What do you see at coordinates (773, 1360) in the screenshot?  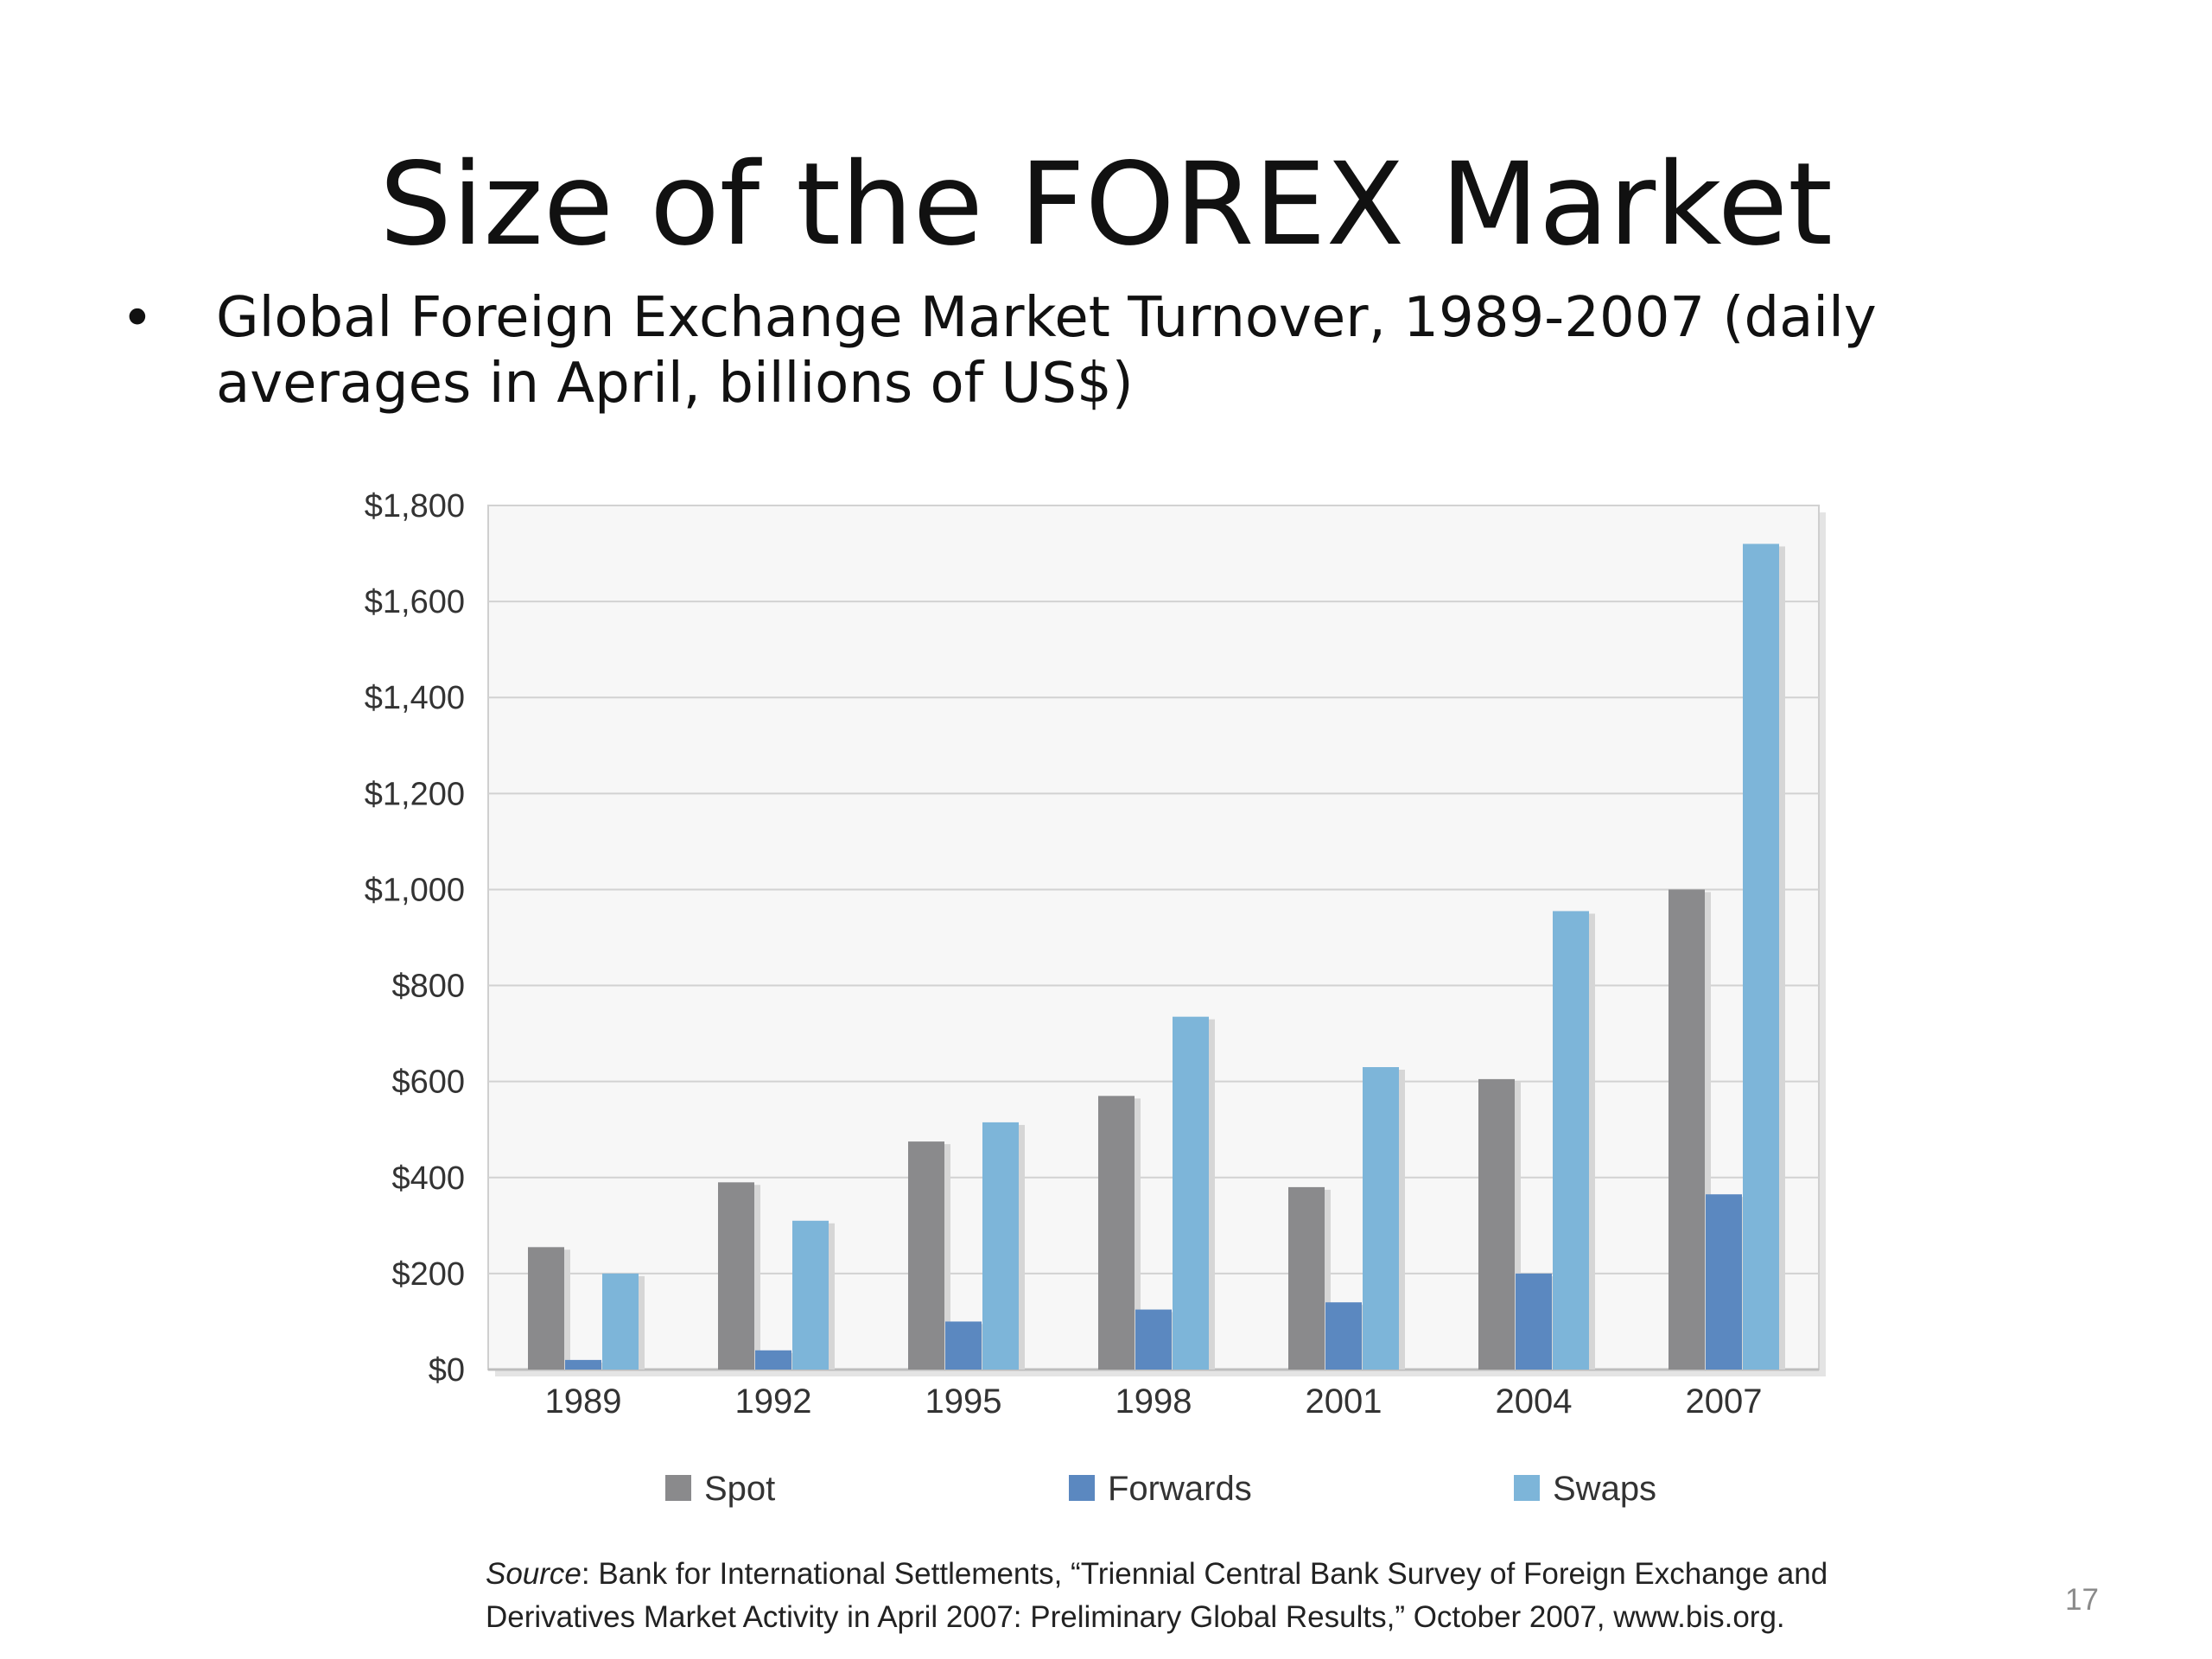 I see `bar-forwards-1992` at bounding box center [773, 1360].